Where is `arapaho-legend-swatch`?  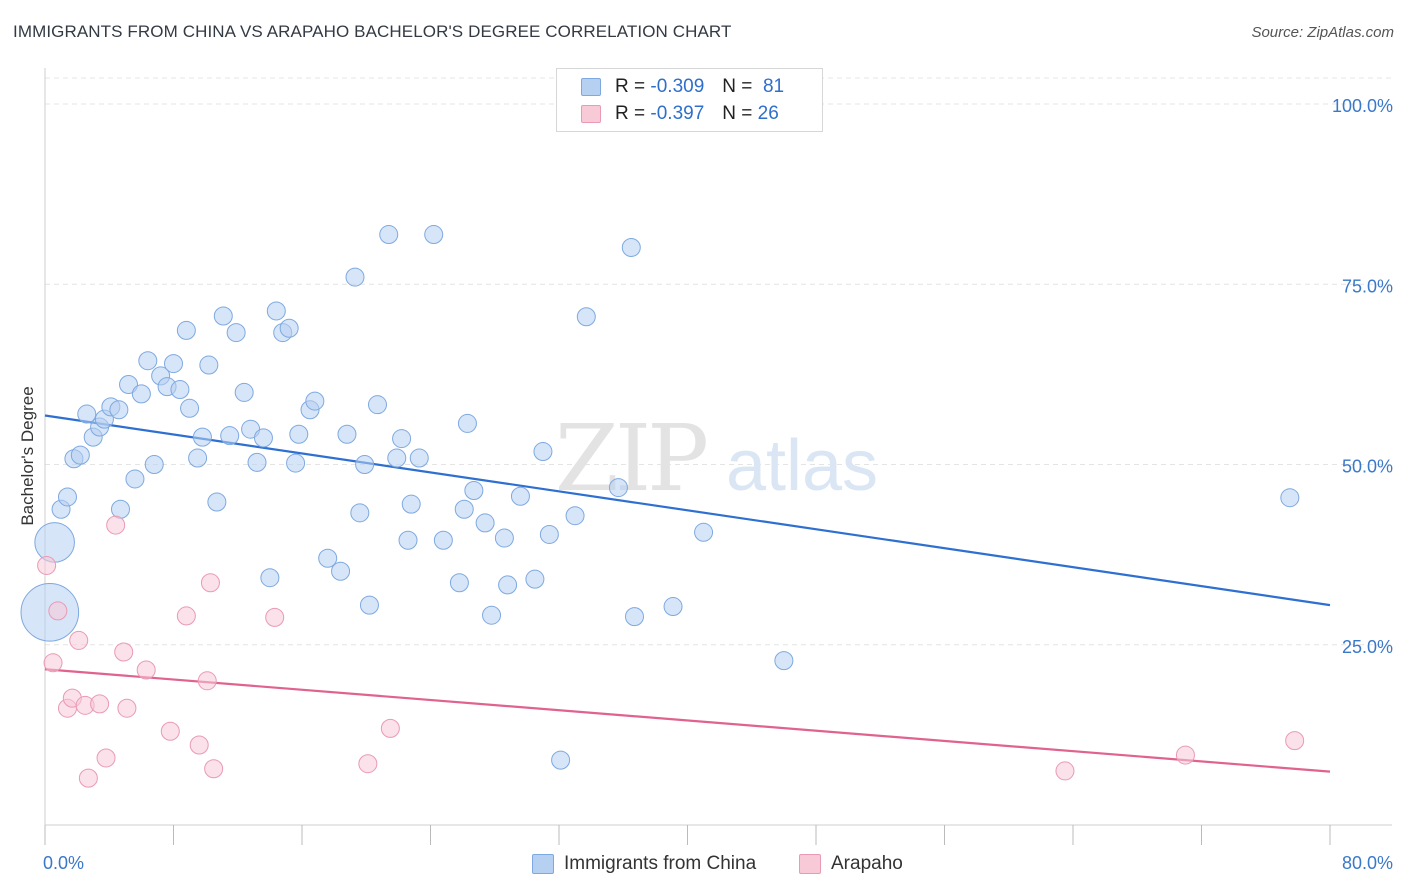
arapaho-legend-swatch is located at coordinates (810, 864).